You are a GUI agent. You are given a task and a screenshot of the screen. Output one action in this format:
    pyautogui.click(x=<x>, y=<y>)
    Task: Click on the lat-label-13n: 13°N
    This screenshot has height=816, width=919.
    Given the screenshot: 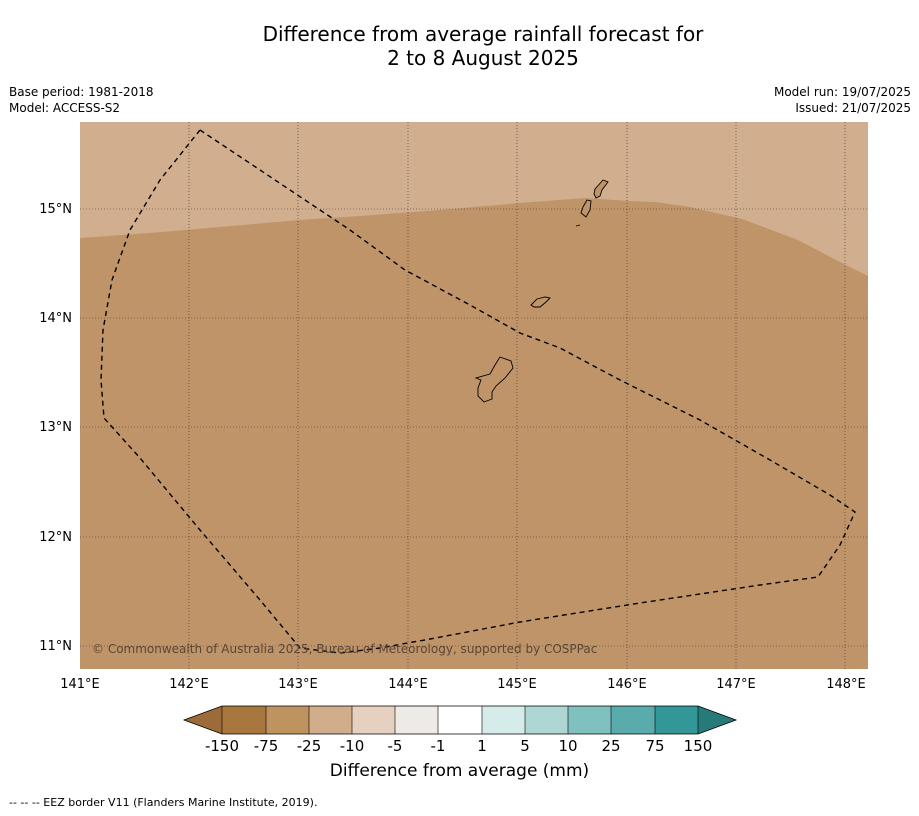 What is the action you would take?
    pyautogui.click(x=55, y=427)
    